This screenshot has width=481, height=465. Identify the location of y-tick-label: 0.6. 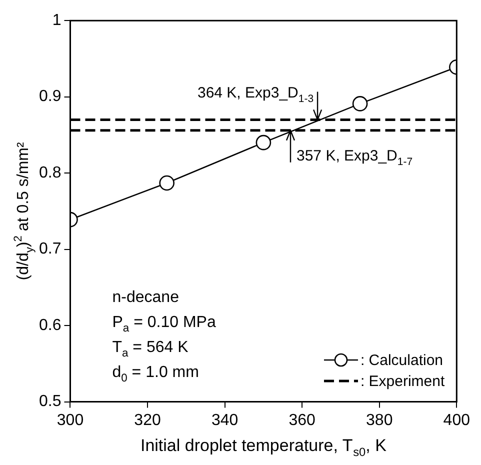
(50, 325).